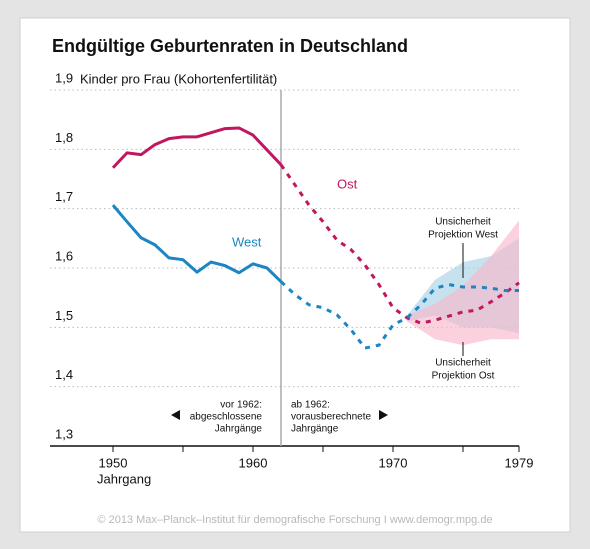 The image size is (590, 549). I want to click on divider-note: vor 1962:, so click(241, 405).